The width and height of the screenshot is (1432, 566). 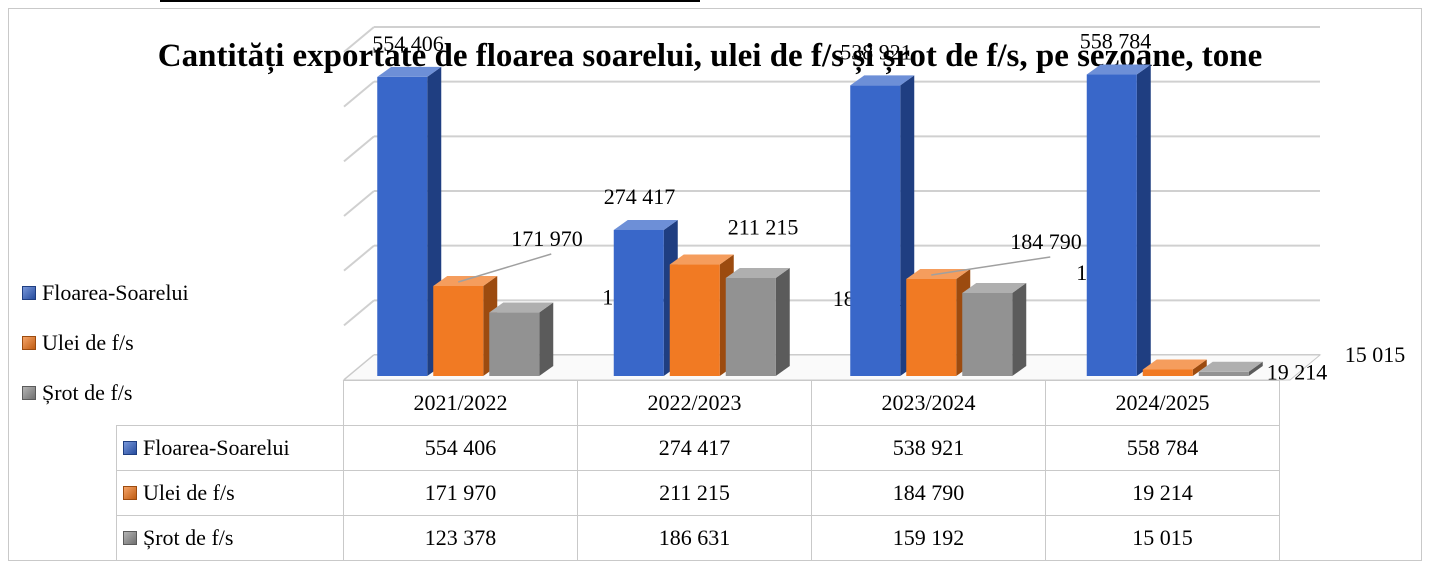 What do you see at coordinates (88, 342) in the screenshot?
I see `legend-label: Ulei de f/s` at bounding box center [88, 342].